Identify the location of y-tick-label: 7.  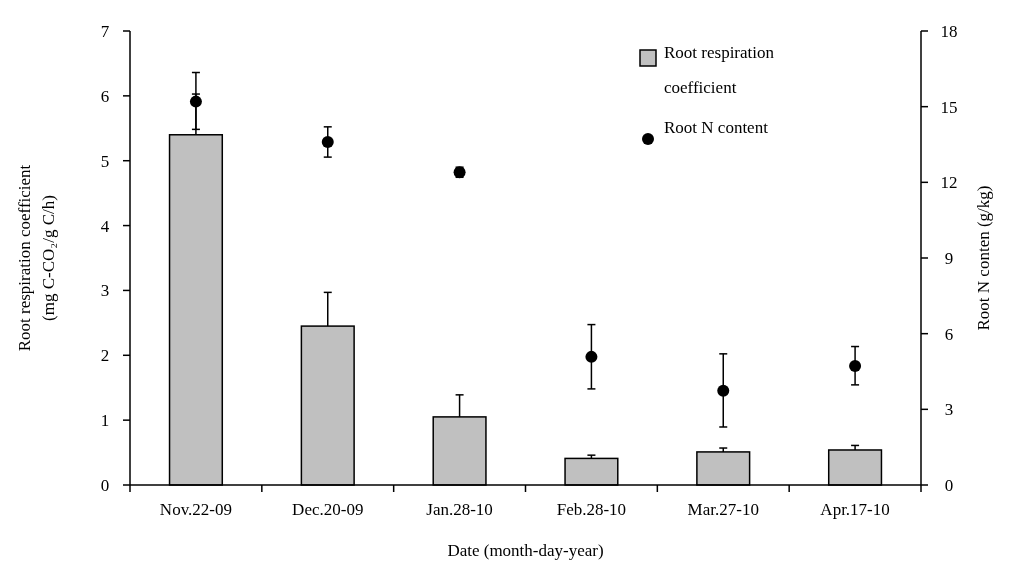
(105, 31).